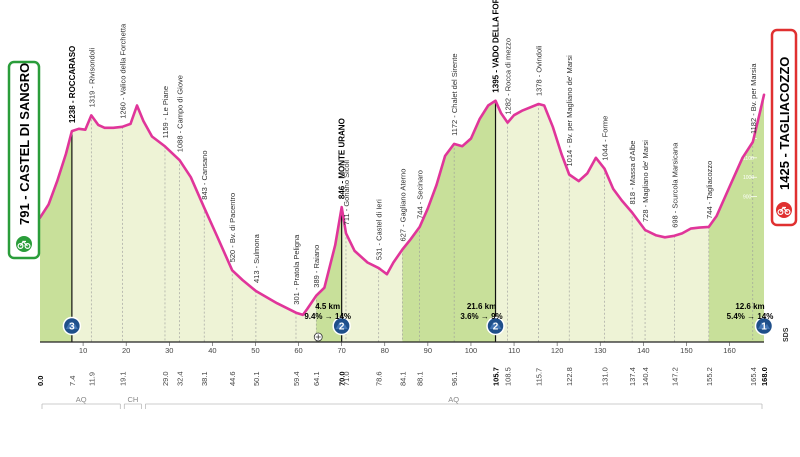 The width and height of the screenshot is (800, 457). What do you see at coordinates (674, 376) in the screenshot?
I see `km-mark: 147.2` at bounding box center [674, 376].